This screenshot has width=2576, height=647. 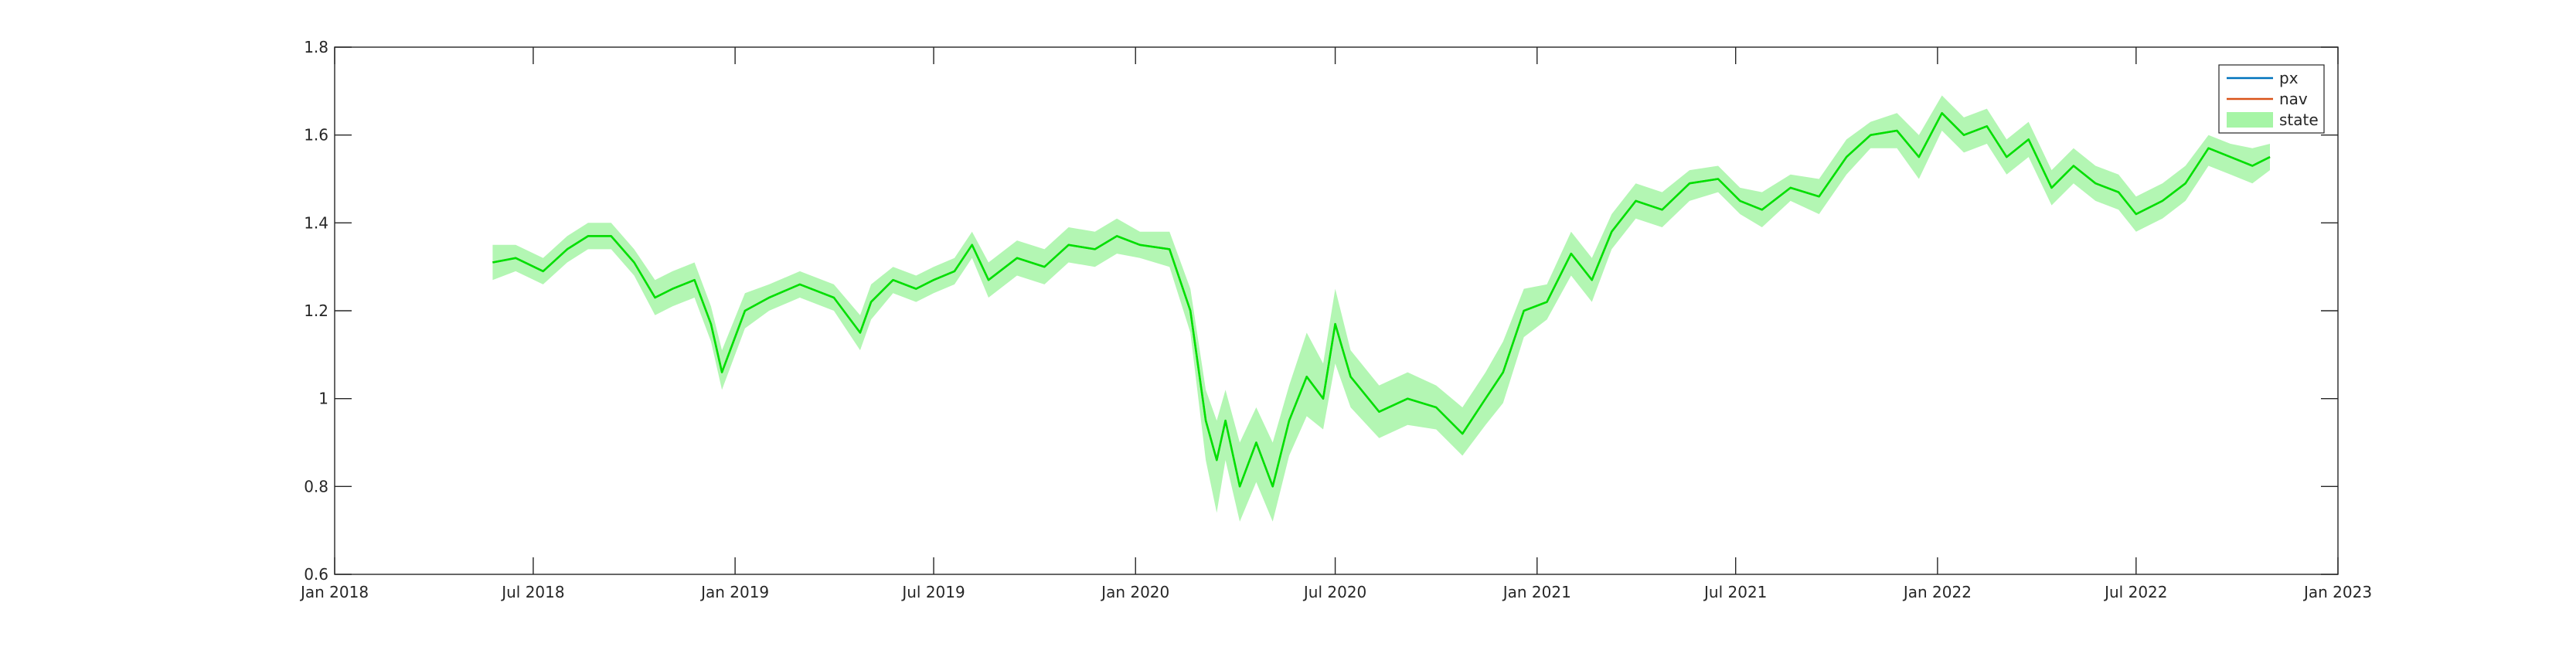 I want to click on legend-label-px: px, so click(x=2289, y=78).